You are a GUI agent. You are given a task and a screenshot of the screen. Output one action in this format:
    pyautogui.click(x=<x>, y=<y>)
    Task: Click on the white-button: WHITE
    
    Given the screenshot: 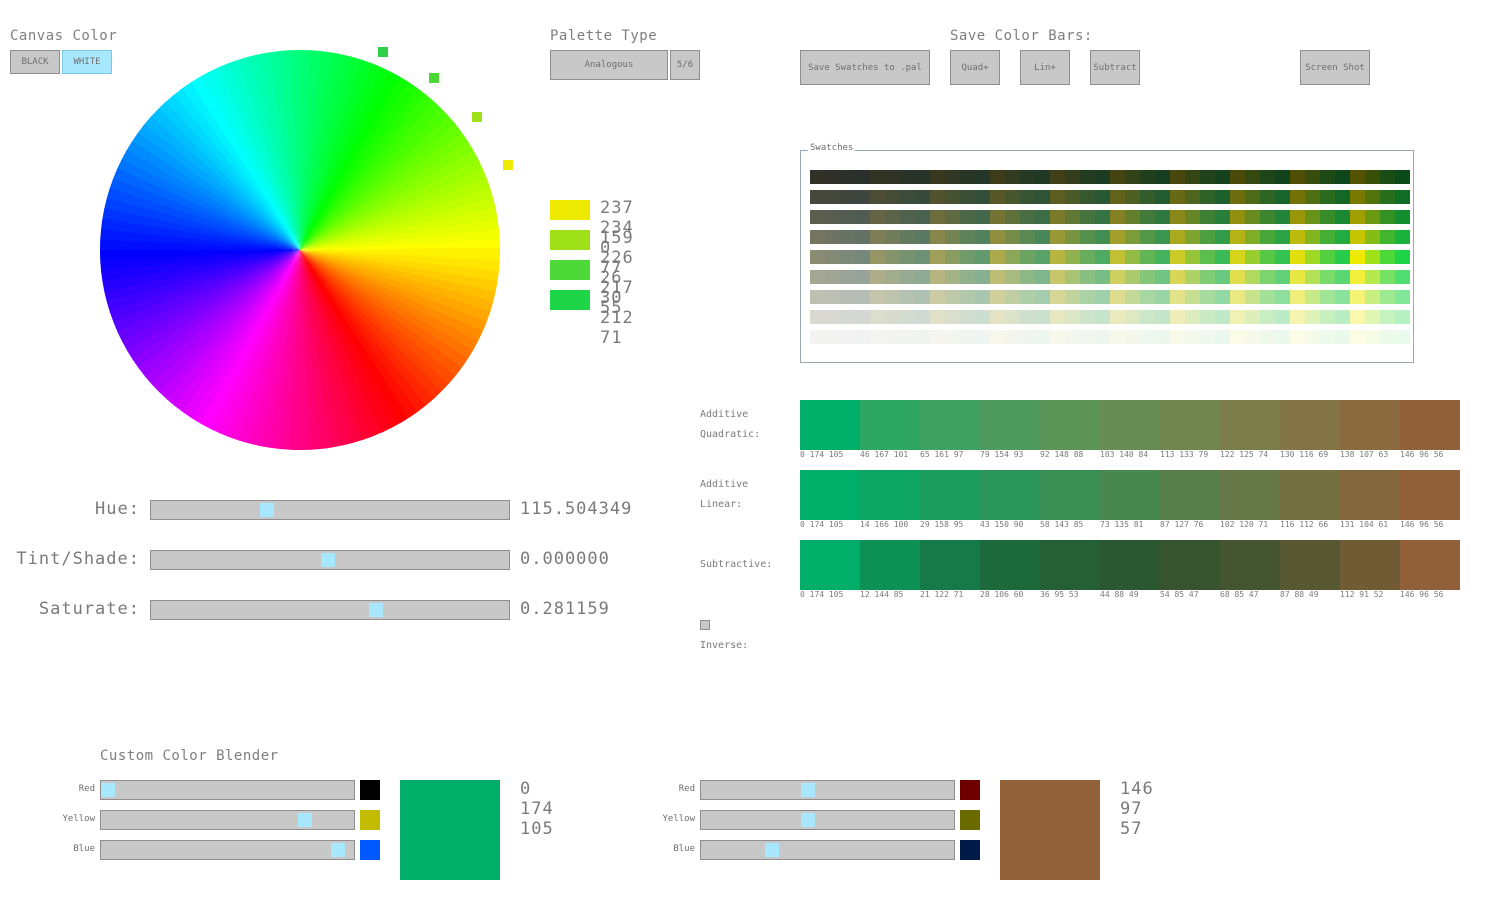 What is the action you would take?
    pyautogui.click(x=87, y=62)
    